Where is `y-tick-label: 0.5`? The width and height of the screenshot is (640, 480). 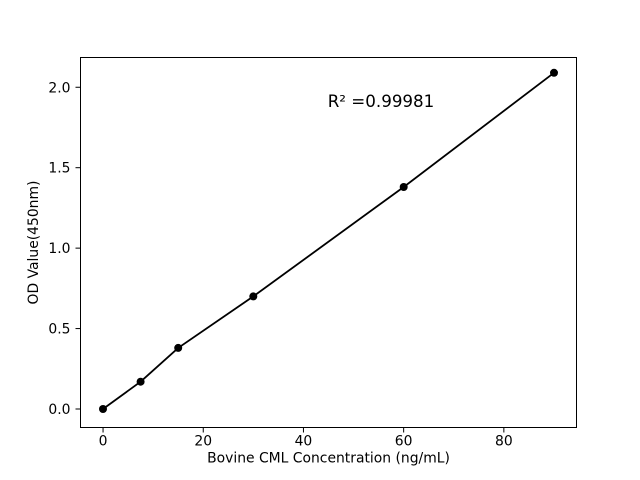
y-tick-label: 0.5 is located at coordinates (59, 330).